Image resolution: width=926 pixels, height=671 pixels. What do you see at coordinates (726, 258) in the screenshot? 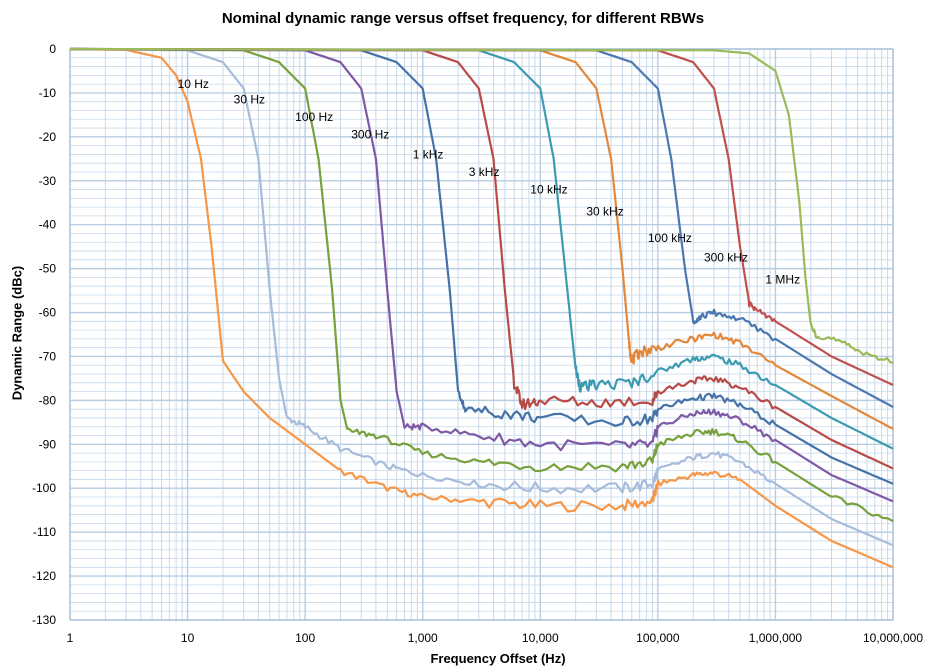
I see `rbw-label: 300 kHz` at bounding box center [726, 258].